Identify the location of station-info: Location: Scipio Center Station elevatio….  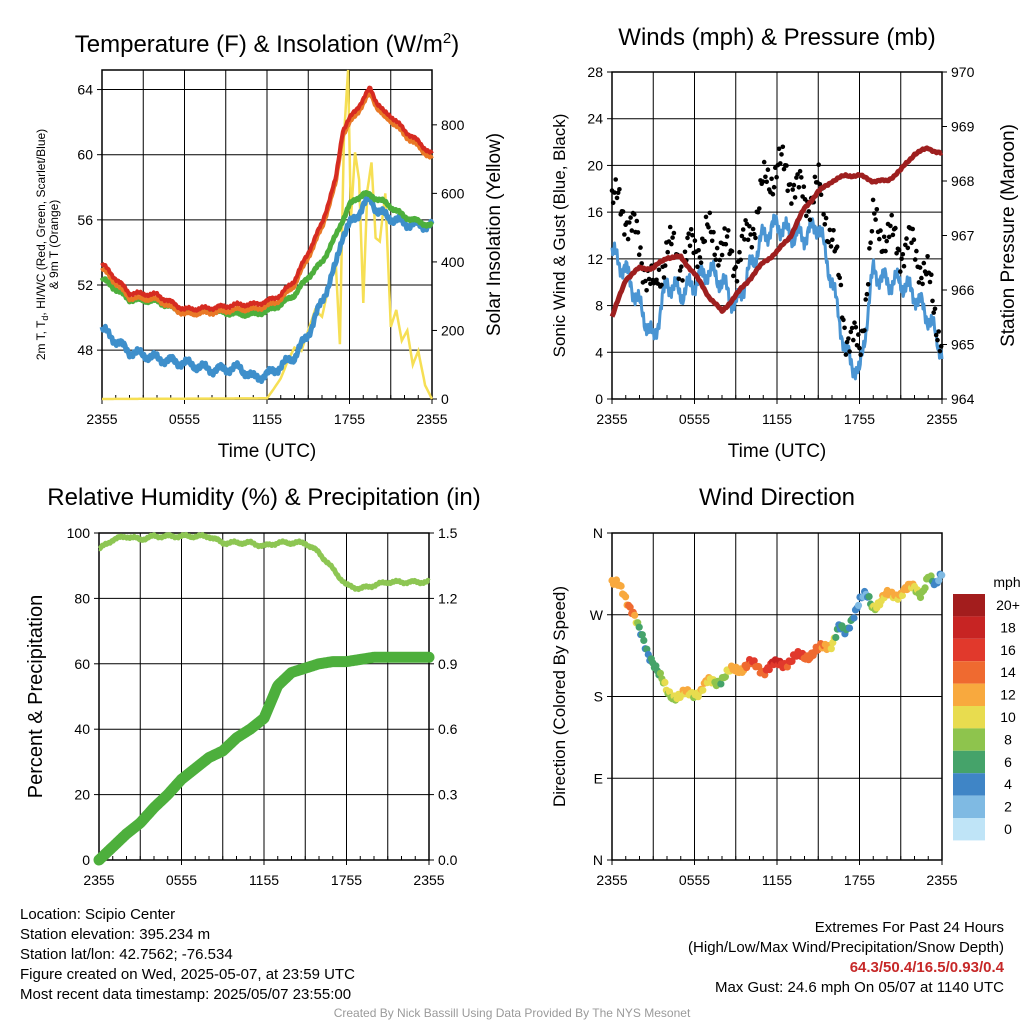
(187, 955).